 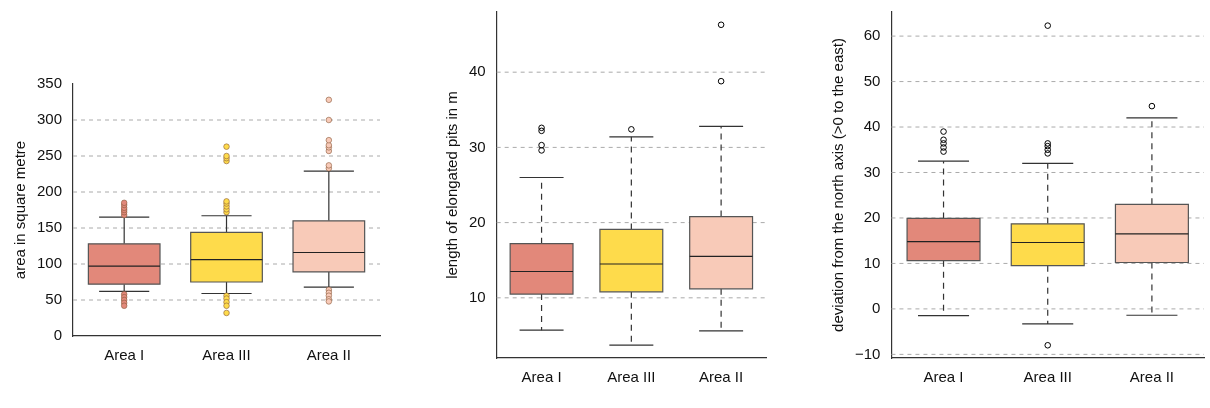 What do you see at coordinates (20, 210) in the screenshot?
I see `y-axis-title: area in square metre` at bounding box center [20, 210].